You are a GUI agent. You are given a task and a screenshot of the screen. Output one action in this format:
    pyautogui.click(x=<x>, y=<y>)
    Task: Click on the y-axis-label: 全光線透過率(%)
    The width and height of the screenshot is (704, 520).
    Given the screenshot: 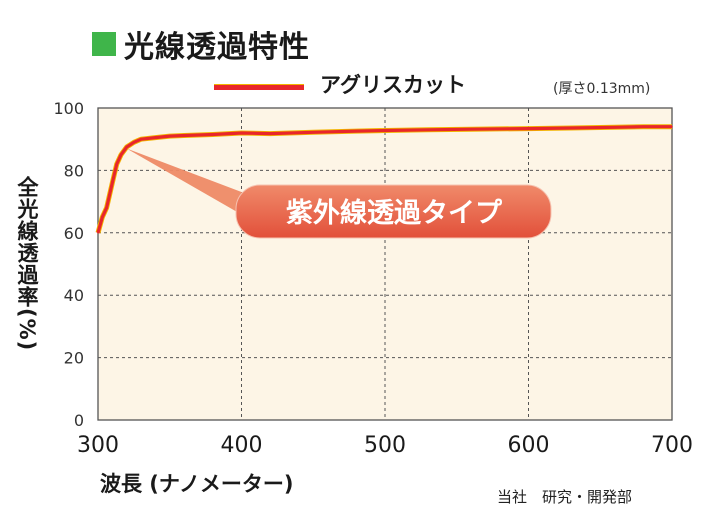 What is the action you would take?
    pyautogui.click(x=27, y=264)
    